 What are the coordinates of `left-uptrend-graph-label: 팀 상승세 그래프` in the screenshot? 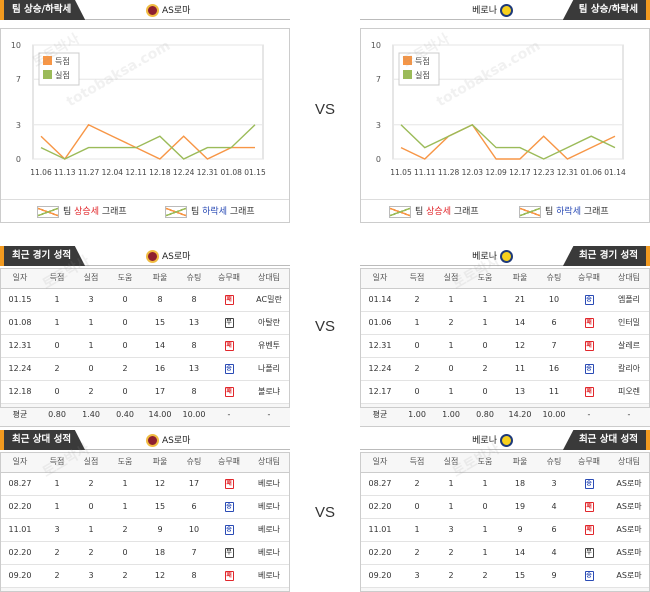 It's located at (82, 212).